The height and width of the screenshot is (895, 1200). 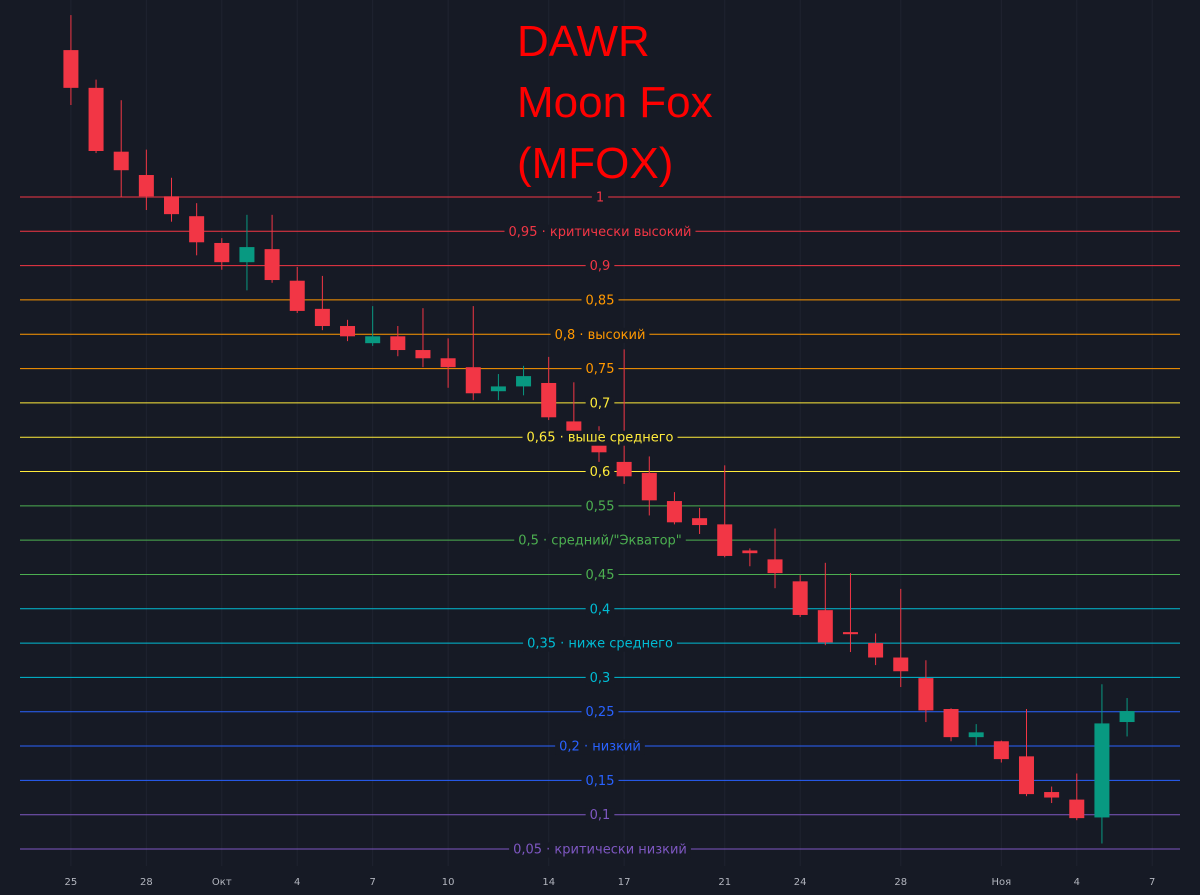 I want to click on title-line: DAWR, so click(x=583, y=41).